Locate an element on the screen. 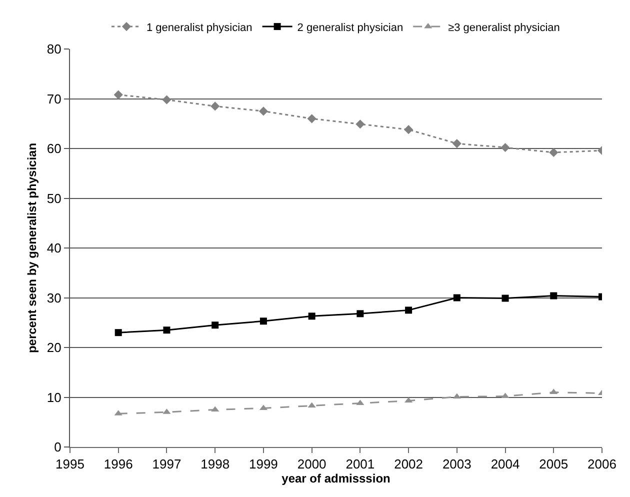 This screenshot has width=630, height=497. x-tick-label: 2003 is located at coordinates (457, 464).